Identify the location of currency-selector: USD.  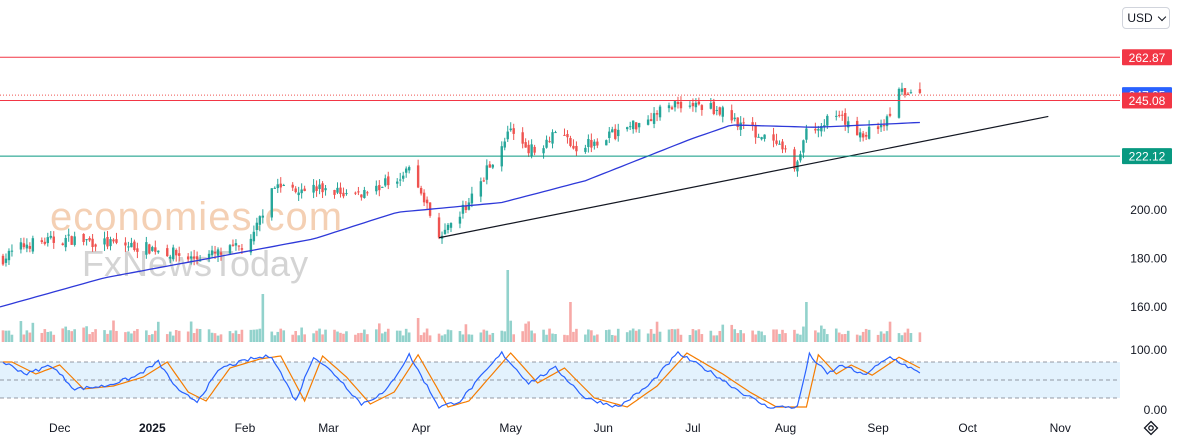
(1146, 18).